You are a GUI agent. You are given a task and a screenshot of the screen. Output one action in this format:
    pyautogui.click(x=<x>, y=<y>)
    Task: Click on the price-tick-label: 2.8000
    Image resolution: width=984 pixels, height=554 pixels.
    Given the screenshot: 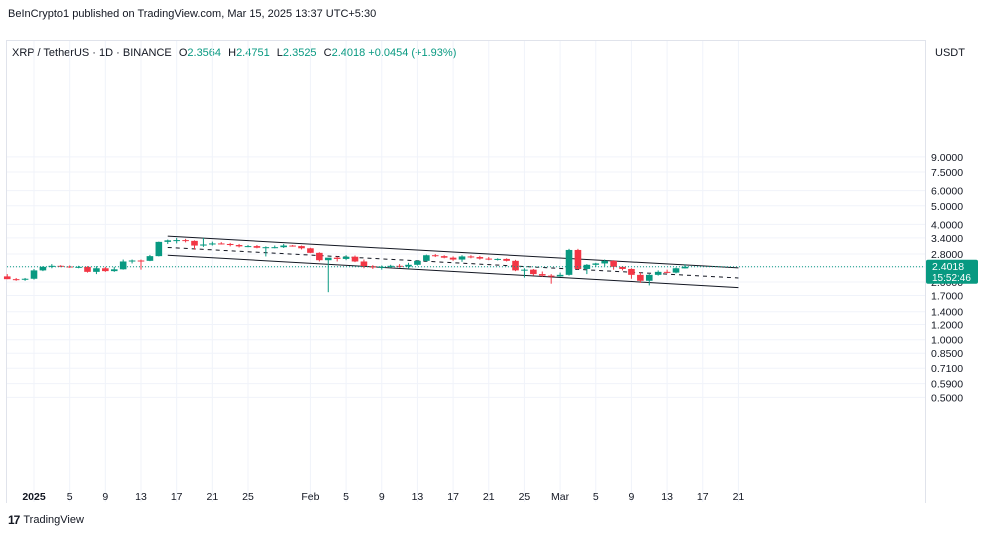 What is the action you would take?
    pyautogui.click(x=947, y=255)
    